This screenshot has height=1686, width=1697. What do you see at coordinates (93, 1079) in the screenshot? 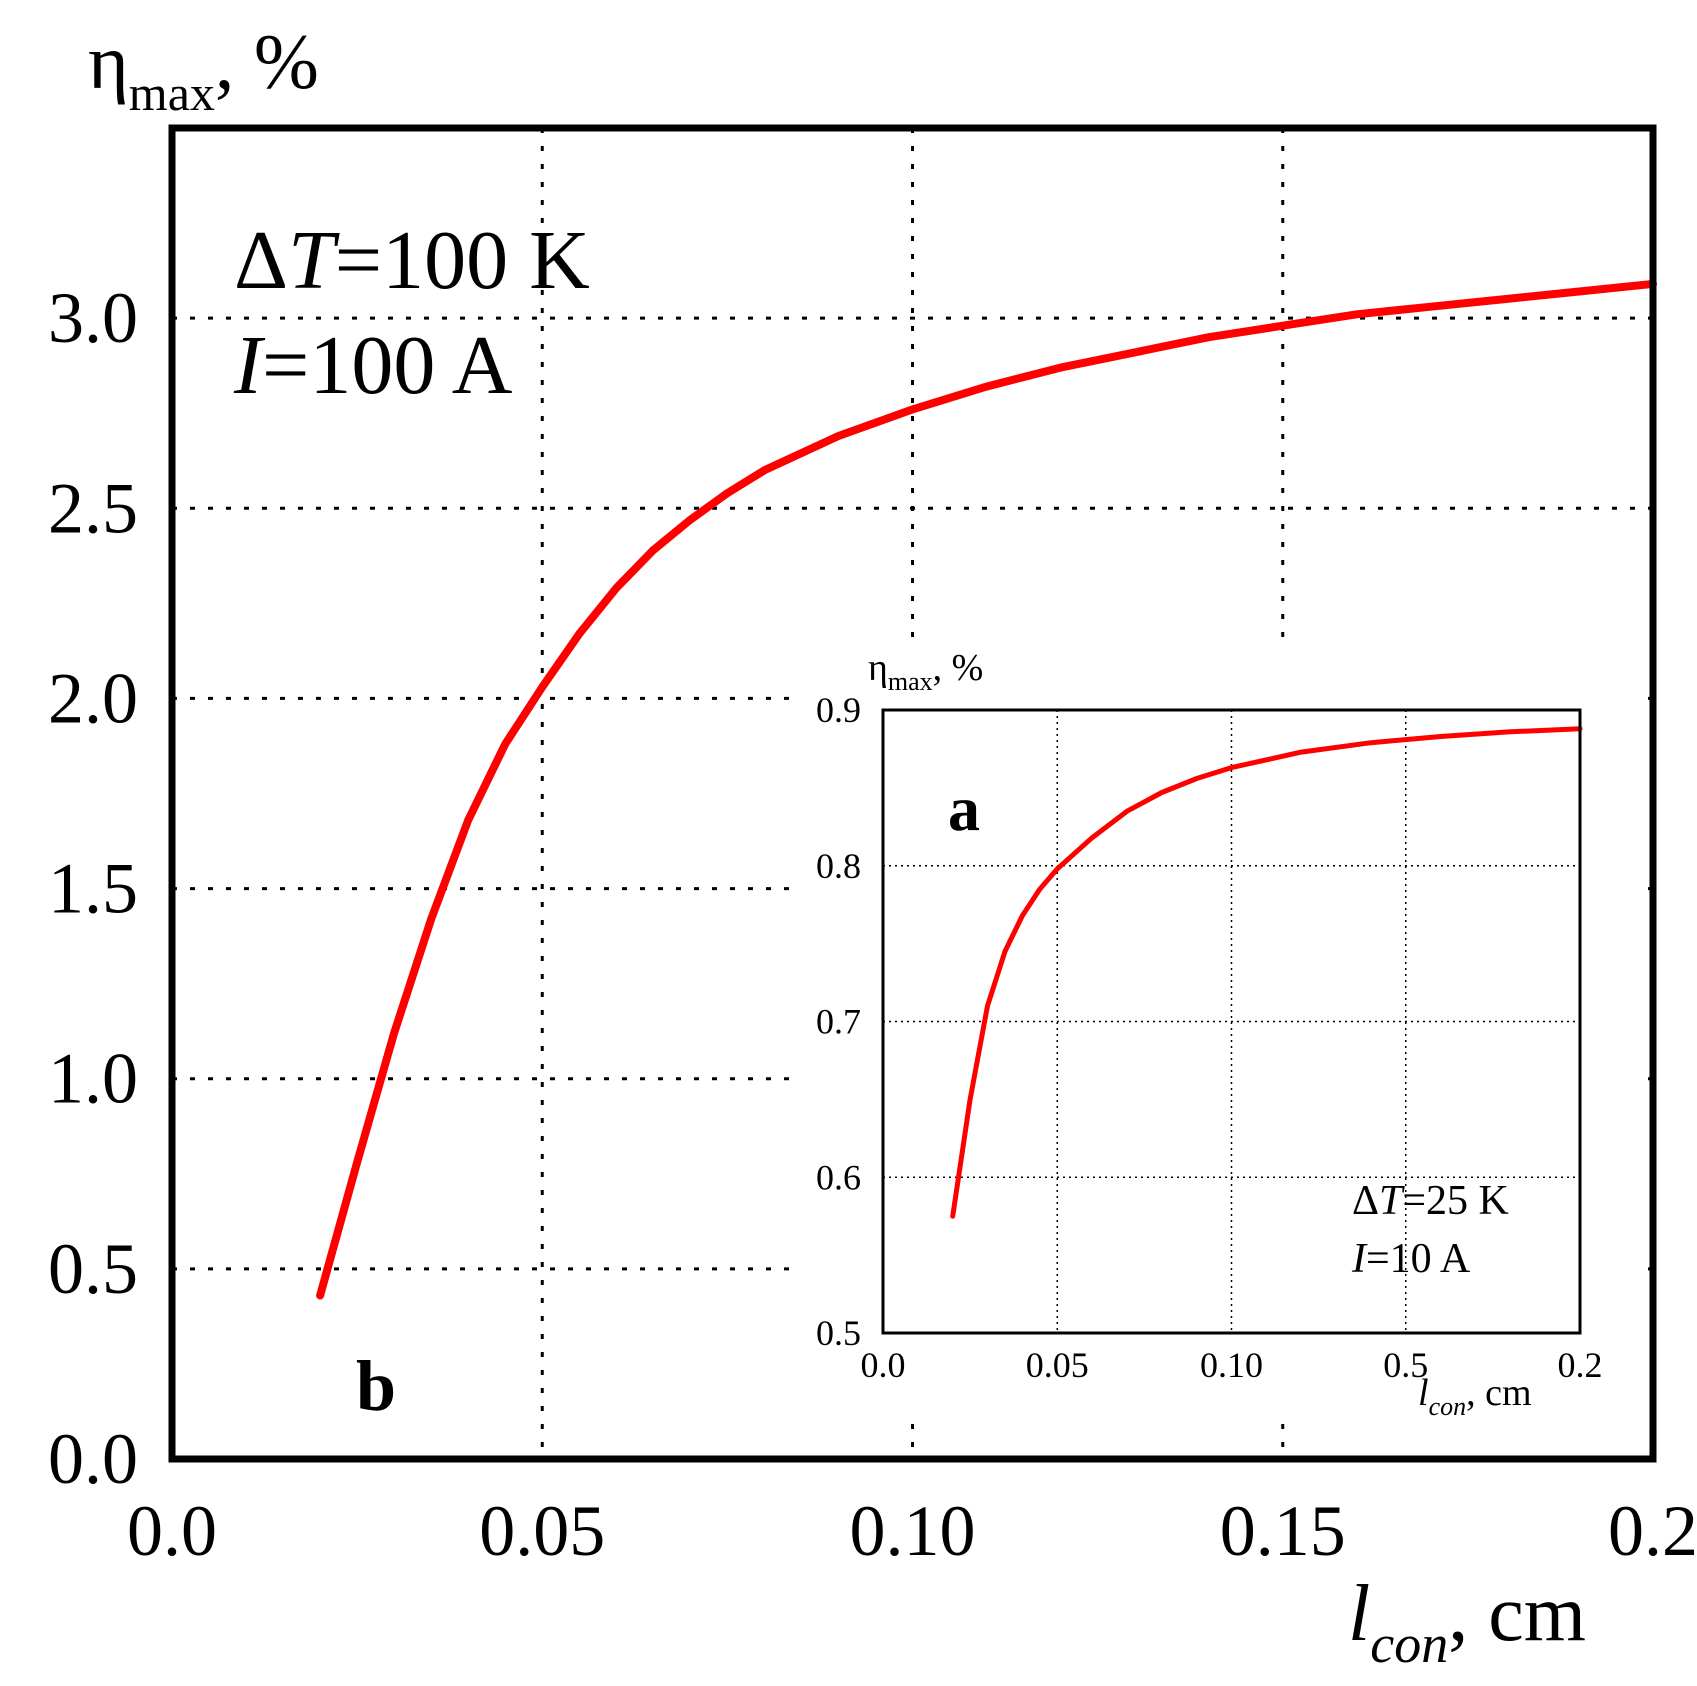
I see `main-y-tick-label: 1.0` at bounding box center [93, 1079].